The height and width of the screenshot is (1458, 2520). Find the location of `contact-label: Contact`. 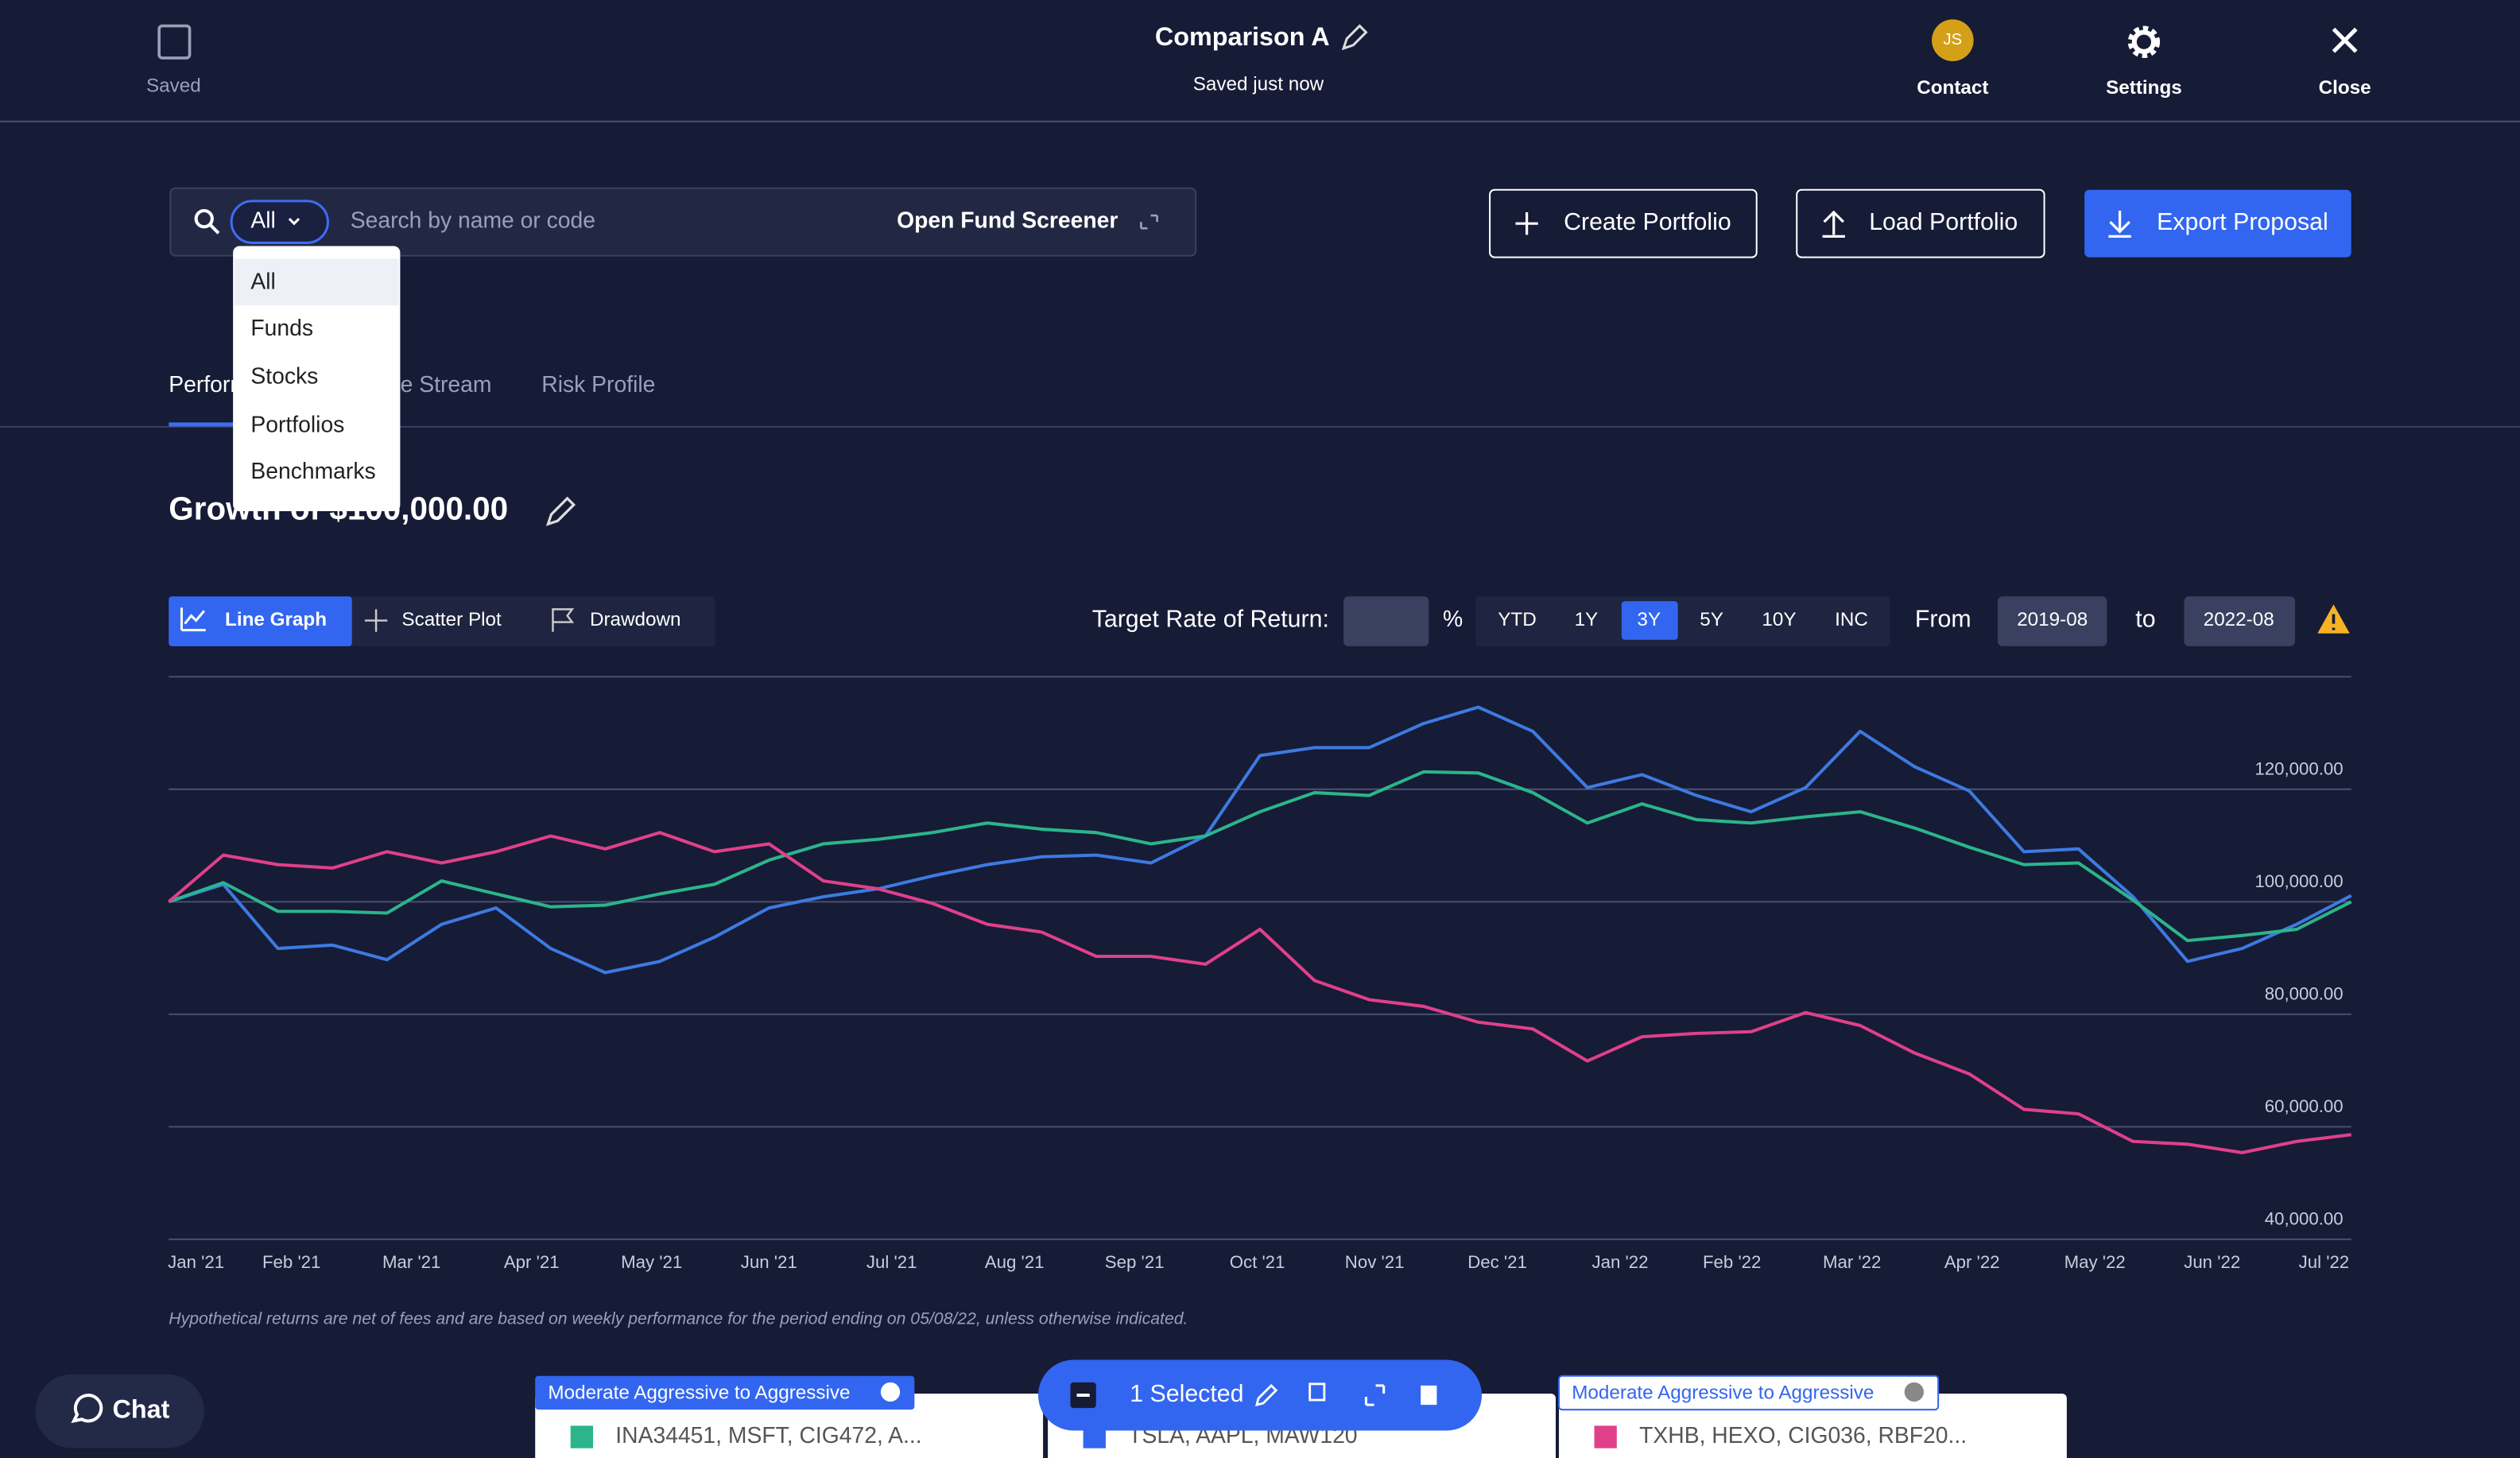

contact-label: Contact is located at coordinates (1953, 88).